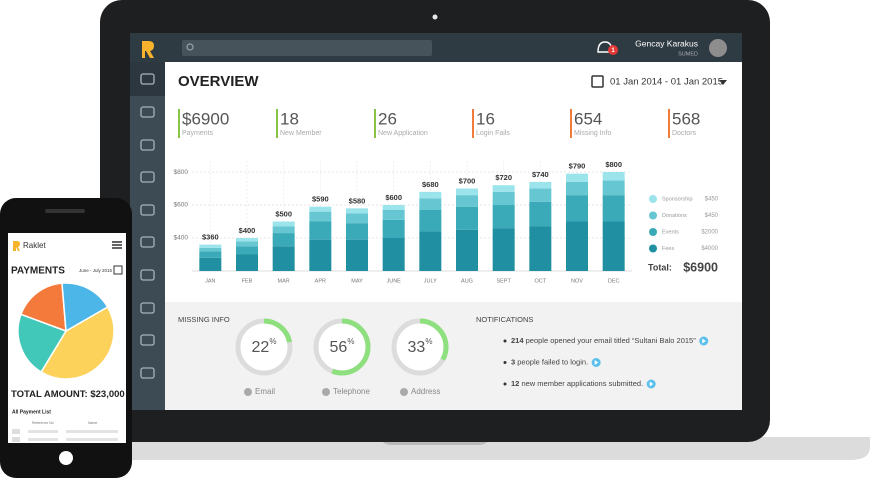  Describe the element at coordinates (16, 246) in the screenshot. I see `phone-logo` at that location.